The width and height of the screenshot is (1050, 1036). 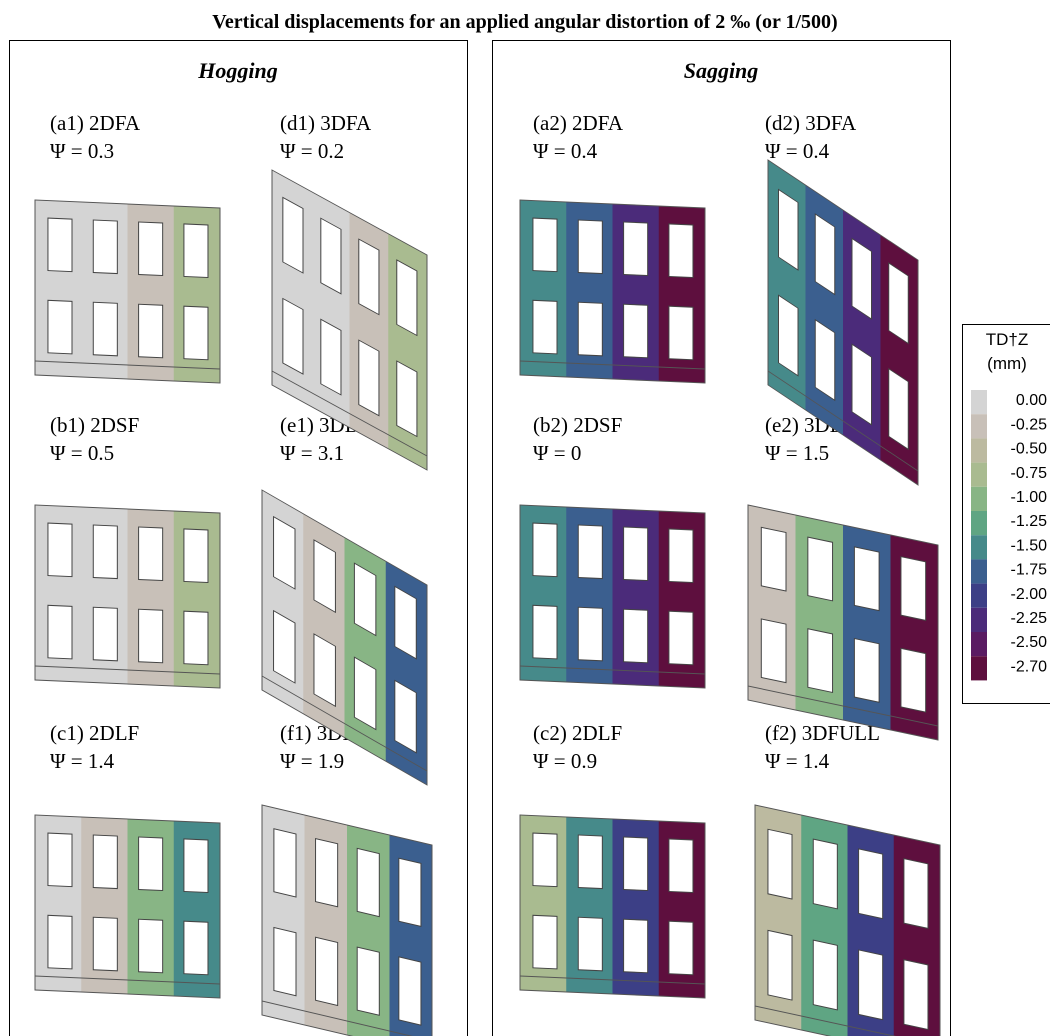 What do you see at coordinates (1007, 363) in the screenshot?
I see `legend-unit: (mm)` at bounding box center [1007, 363].